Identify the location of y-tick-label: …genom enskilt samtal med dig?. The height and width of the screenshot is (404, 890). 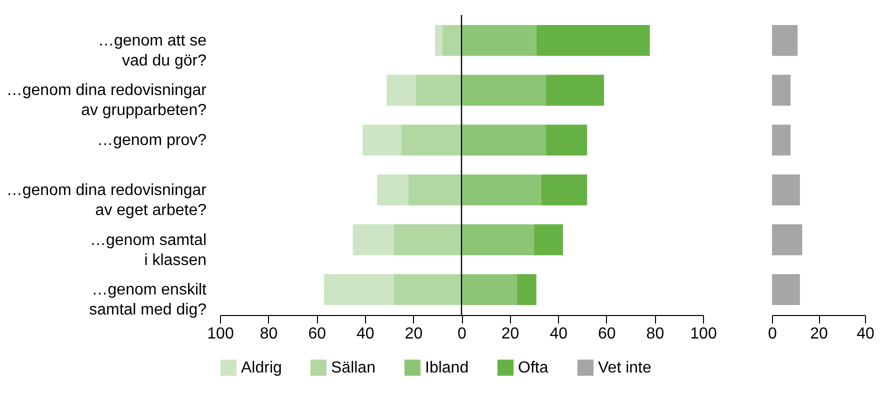
(148, 300).